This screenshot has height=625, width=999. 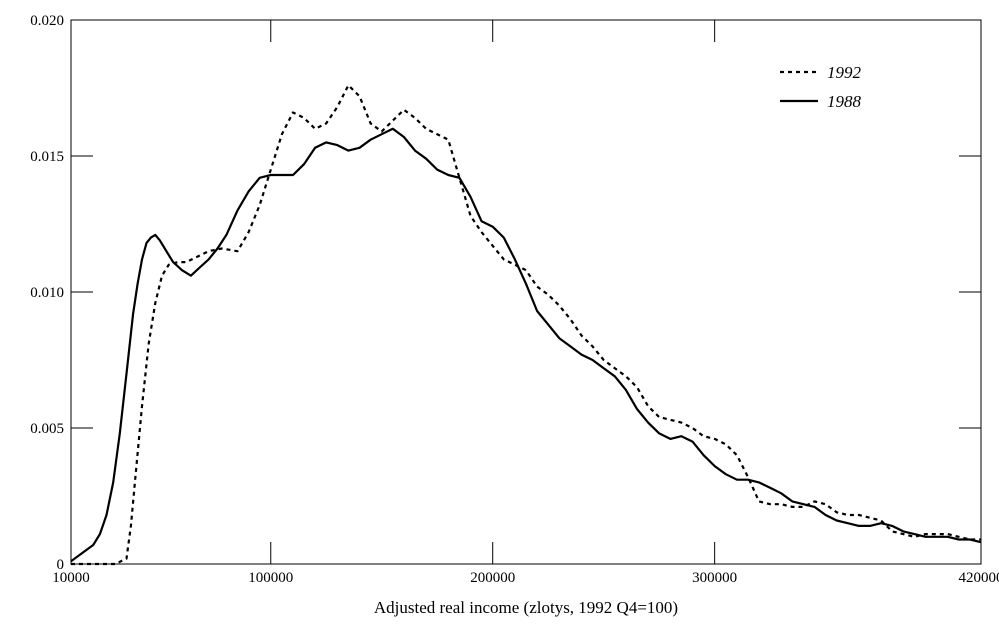 I want to click on y-tick-label: 0.020, so click(x=47, y=21).